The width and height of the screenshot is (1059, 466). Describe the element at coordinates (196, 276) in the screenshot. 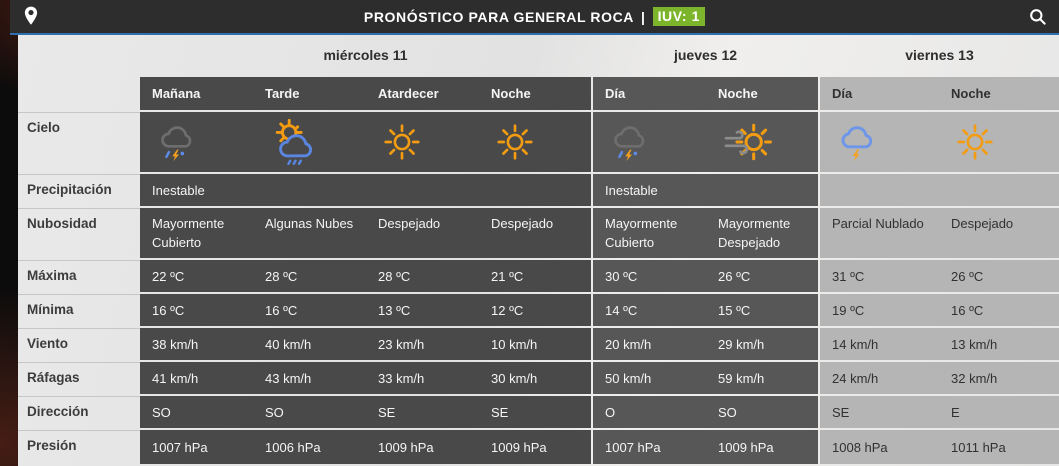

I see `maxima-cell: 22 ºC` at that location.